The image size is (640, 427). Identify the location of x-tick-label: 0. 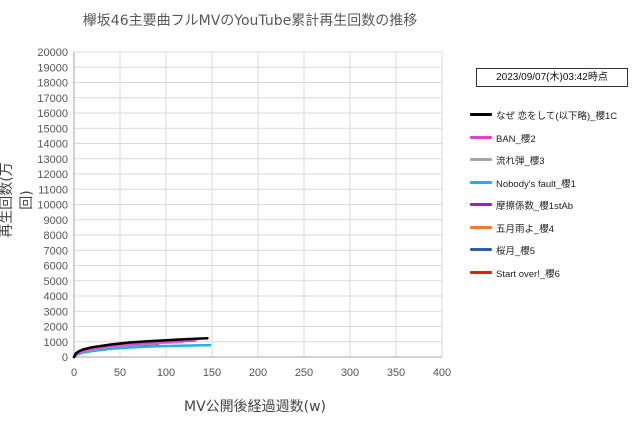
(74, 373).